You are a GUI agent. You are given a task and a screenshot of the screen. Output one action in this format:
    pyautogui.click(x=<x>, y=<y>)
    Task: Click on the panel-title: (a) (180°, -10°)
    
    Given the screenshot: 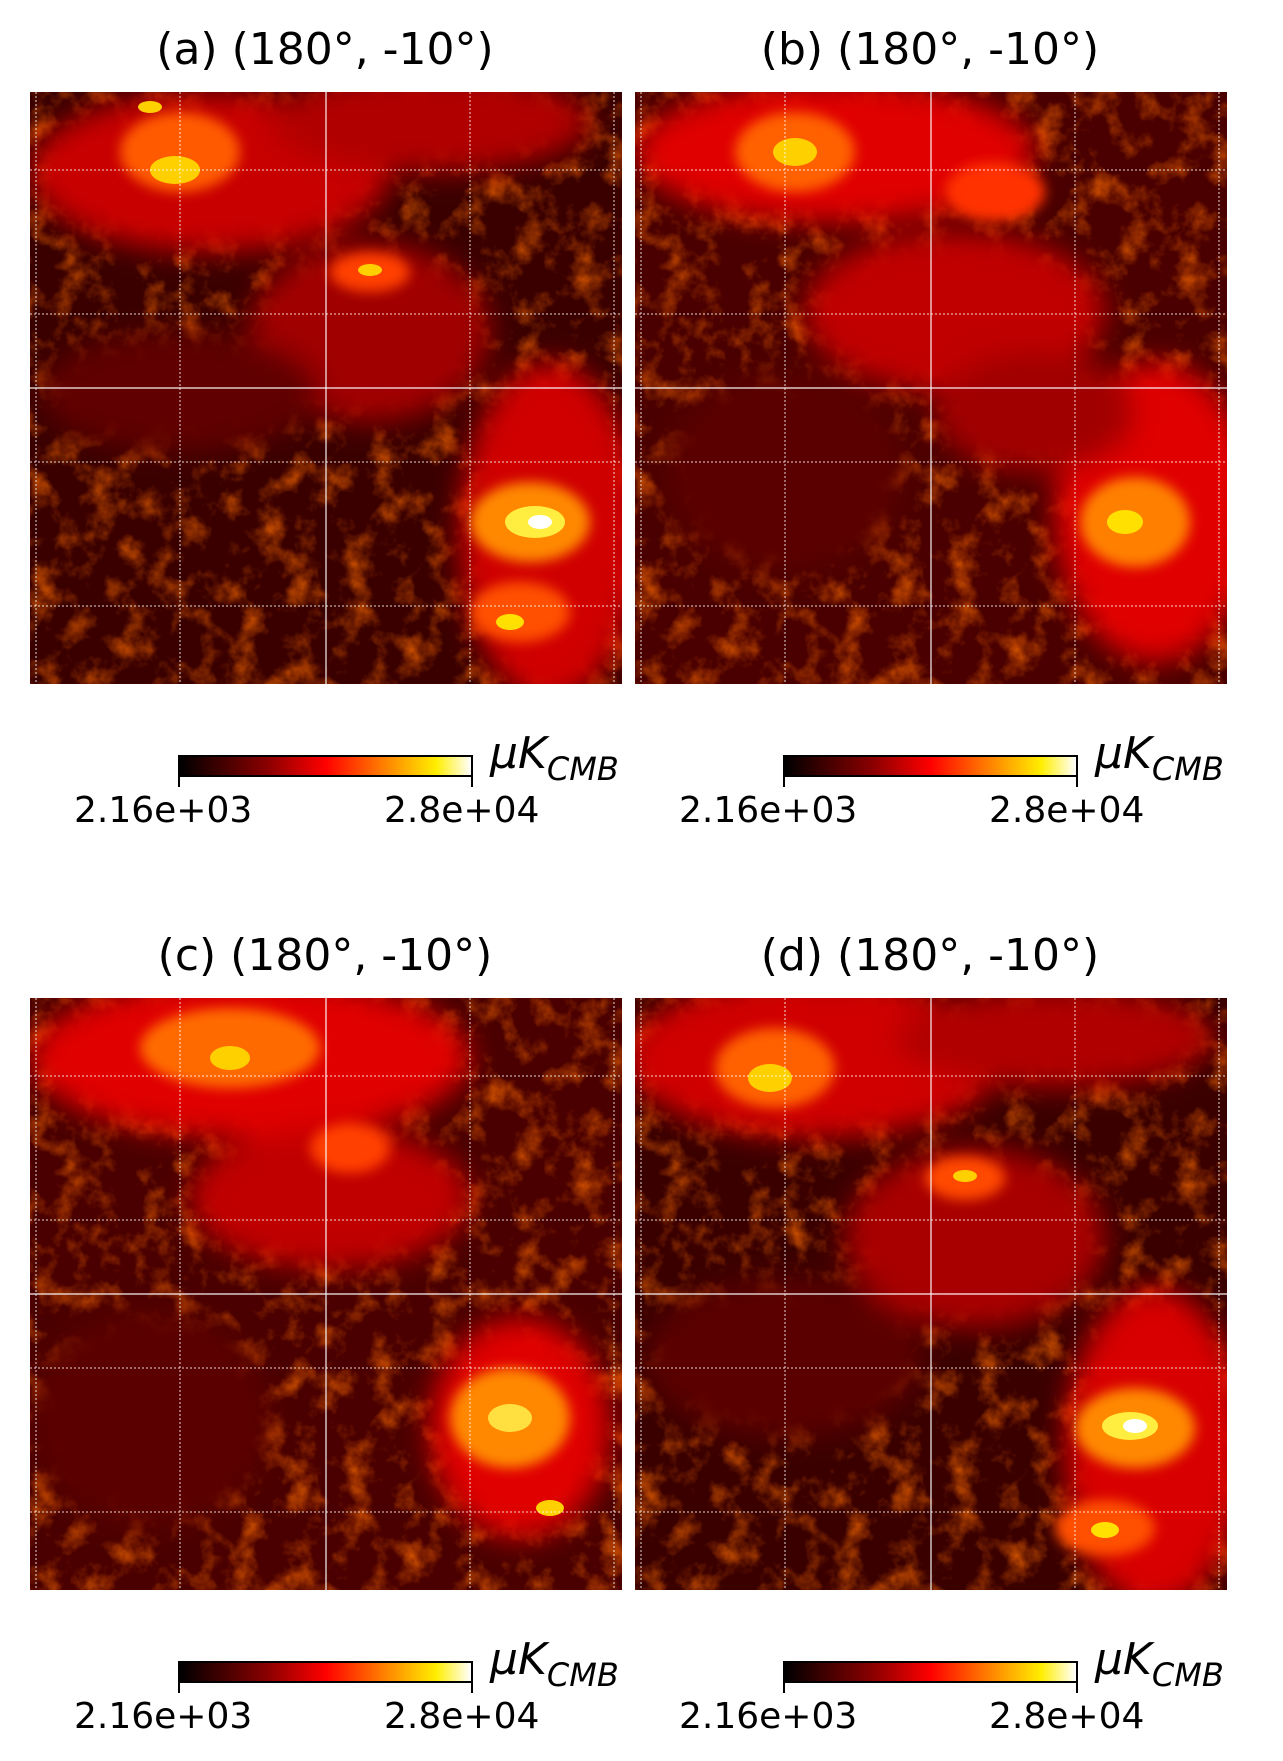 What is the action you would take?
    pyautogui.click(x=325, y=49)
    